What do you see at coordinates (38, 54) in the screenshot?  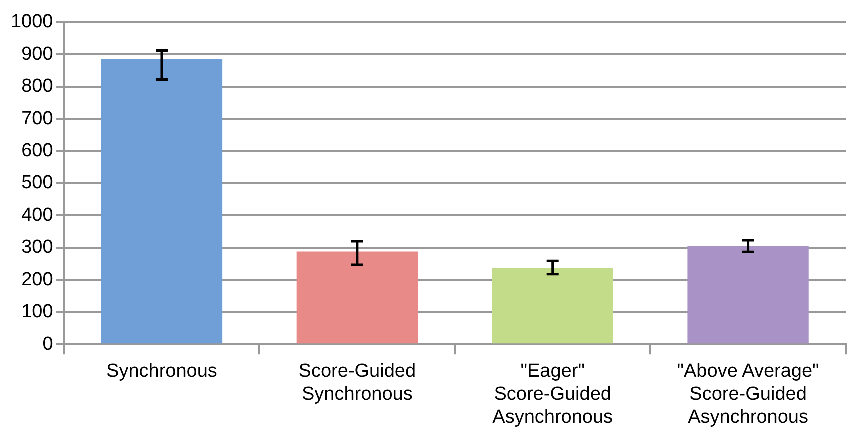 I see `y-tick-label: 900` at bounding box center [38, 54].